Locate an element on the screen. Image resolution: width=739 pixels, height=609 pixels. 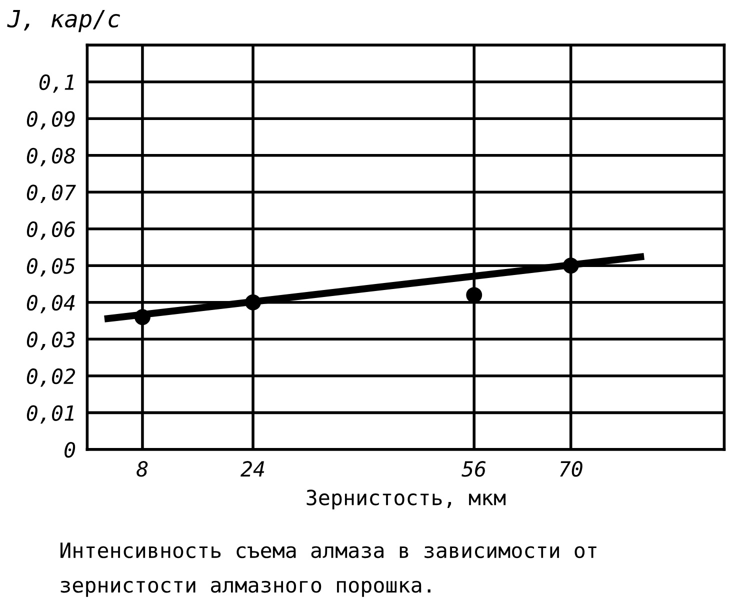
text: Интенсивность съема алмаза в зависимости от зернистости алмазного порошка. is located at coordinates (328, 569).